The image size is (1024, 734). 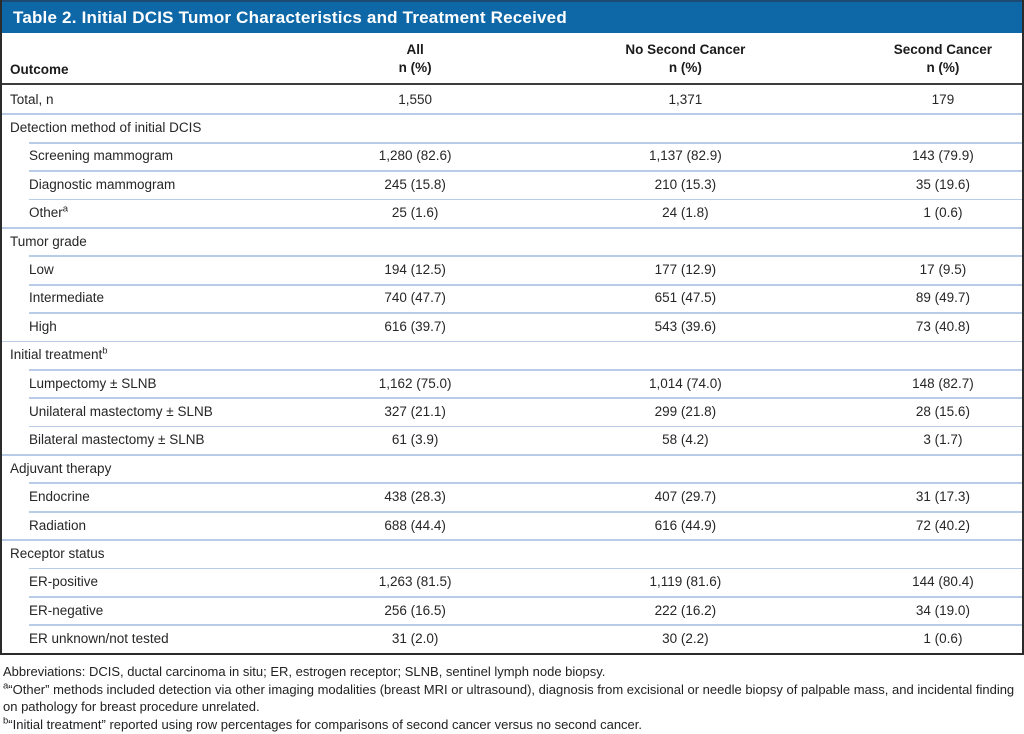 What do you see at coordinates (943, 213) in the screenshot?
I see `cell-second-cancer: 1 (0.6)` at bounding box center [943, 213].